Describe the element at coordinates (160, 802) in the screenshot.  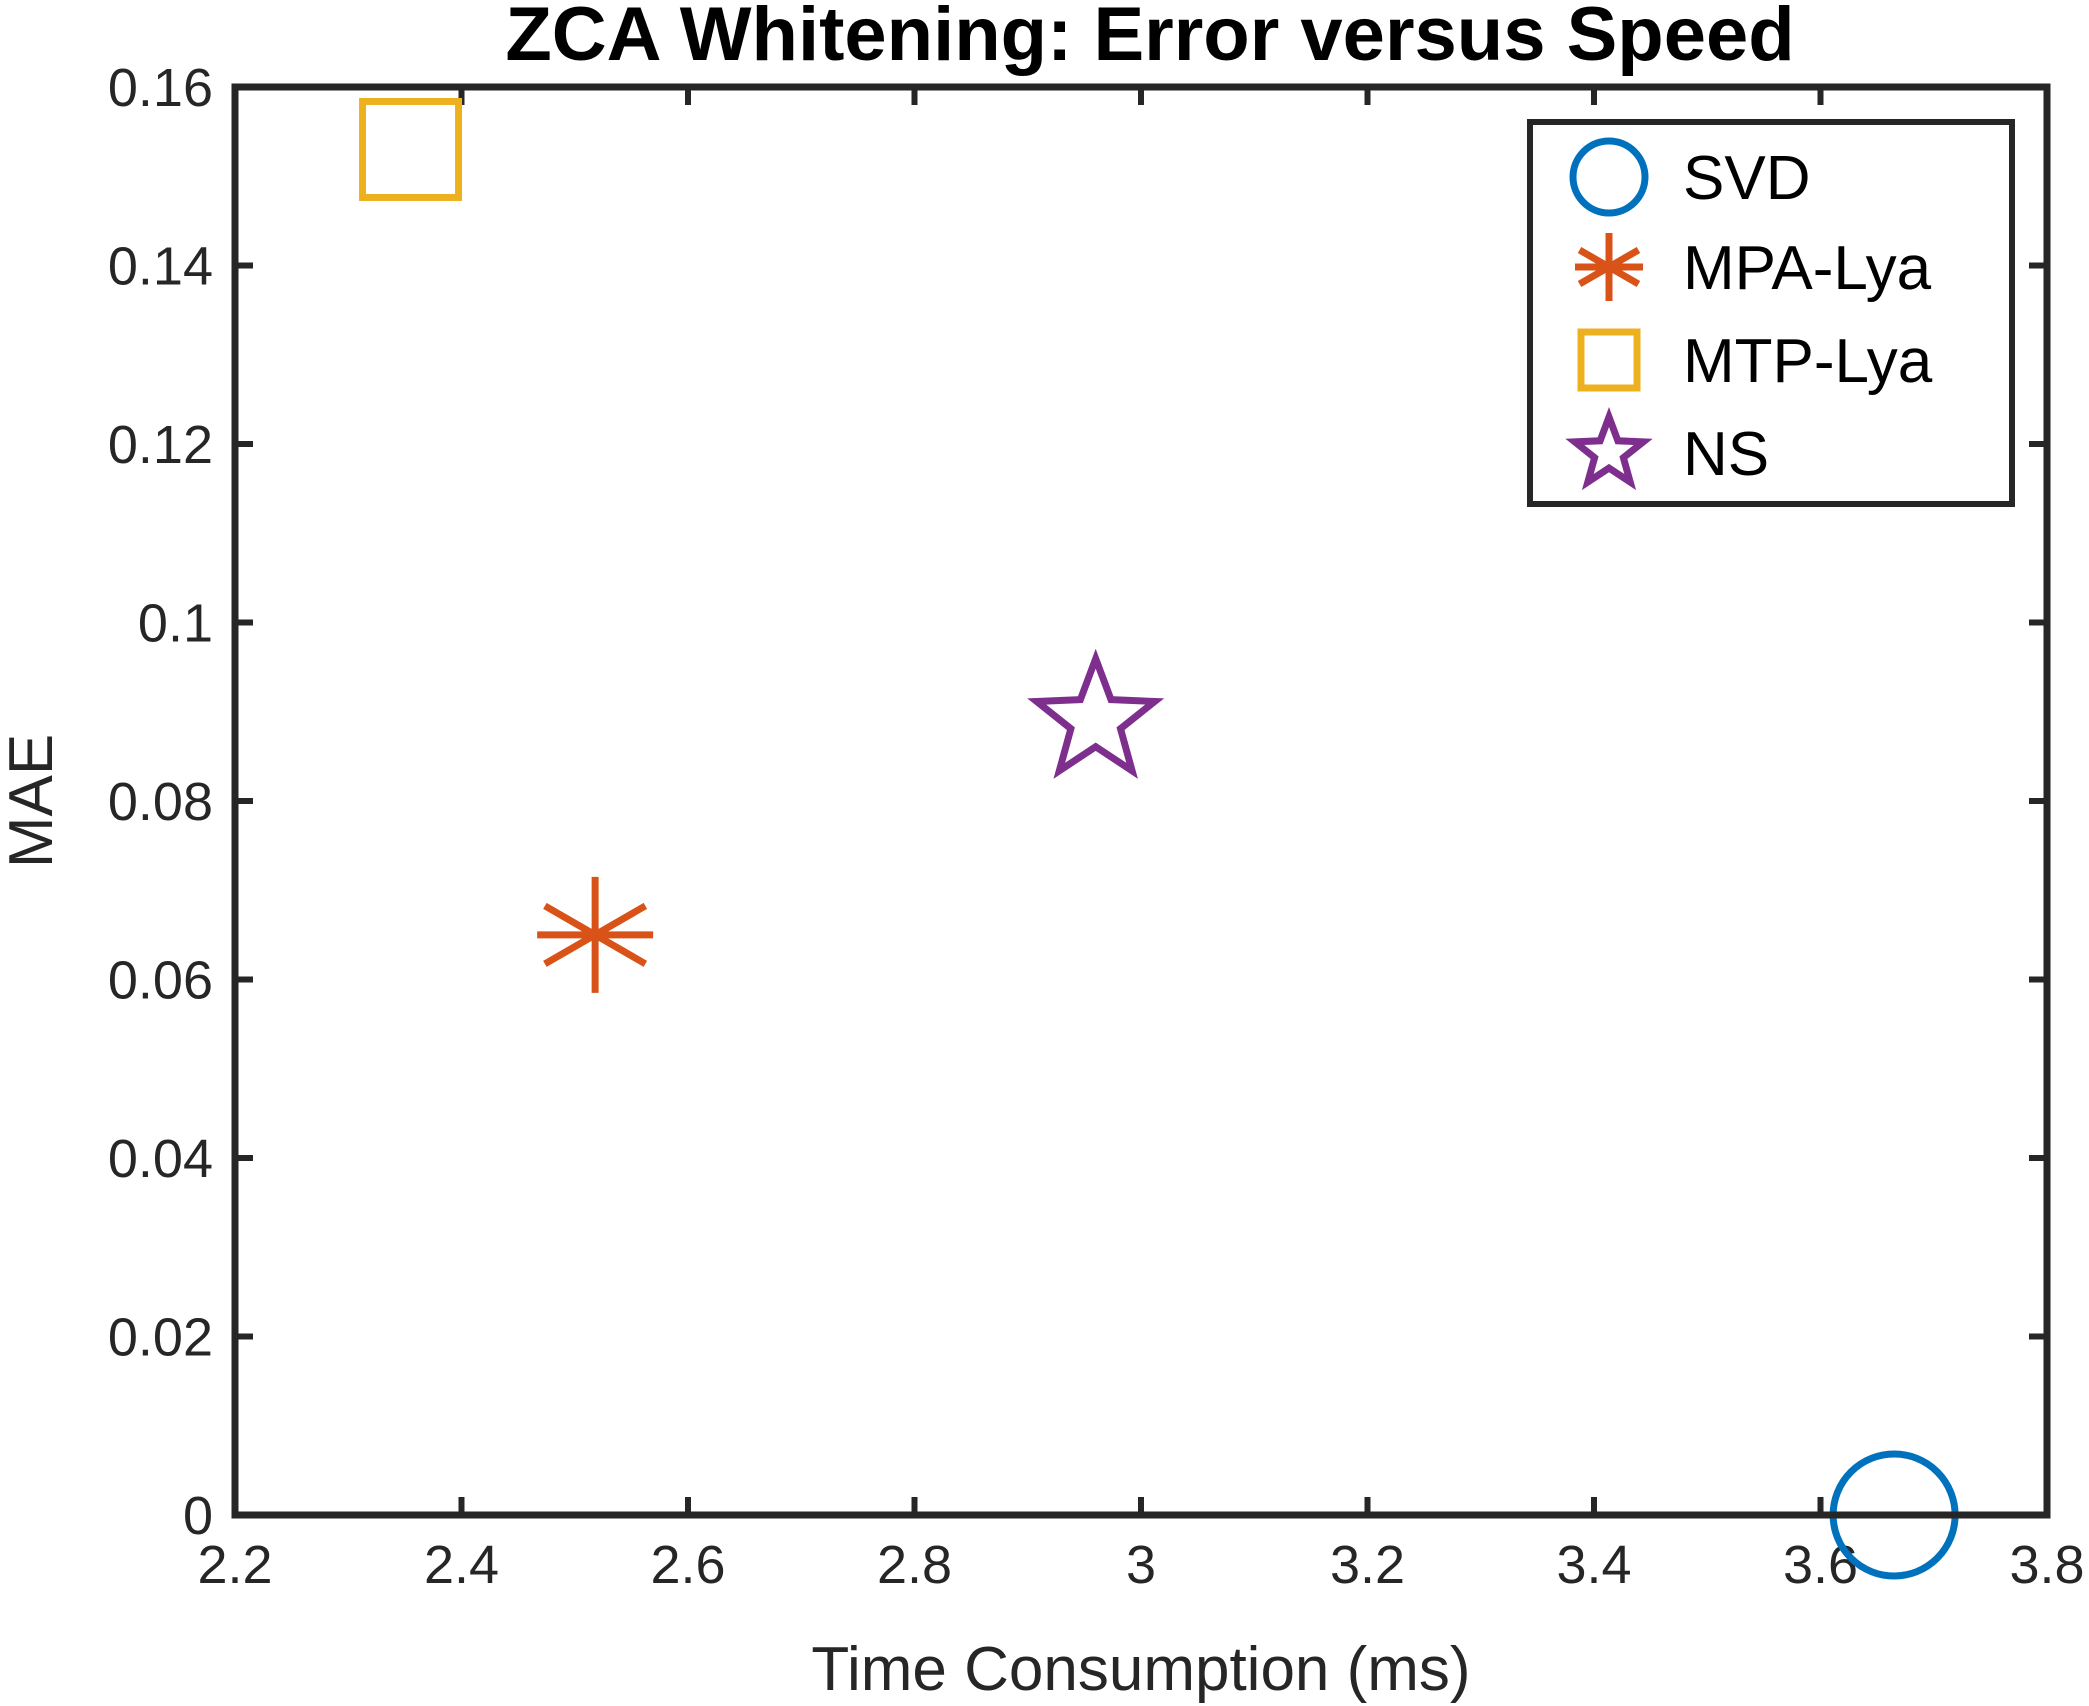
I see `y-tick-label: 0.08` at that location.